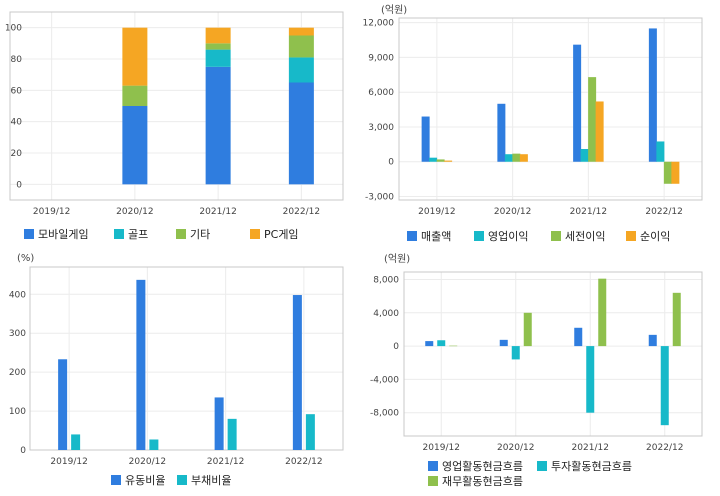 The height and width of the screenshot is (496, 720). I want to click on y-tick-label: 9,000, so click(381, 58).